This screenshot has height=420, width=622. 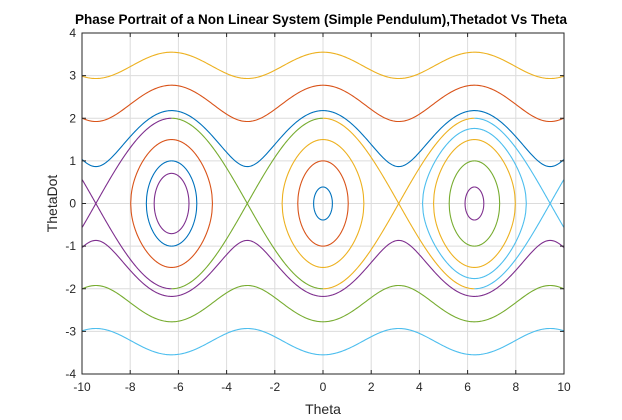 What do you see at coordinates (419, 387) in the screenshot?
I see `x-tick-label: 4` at bounding box center [419, 387].